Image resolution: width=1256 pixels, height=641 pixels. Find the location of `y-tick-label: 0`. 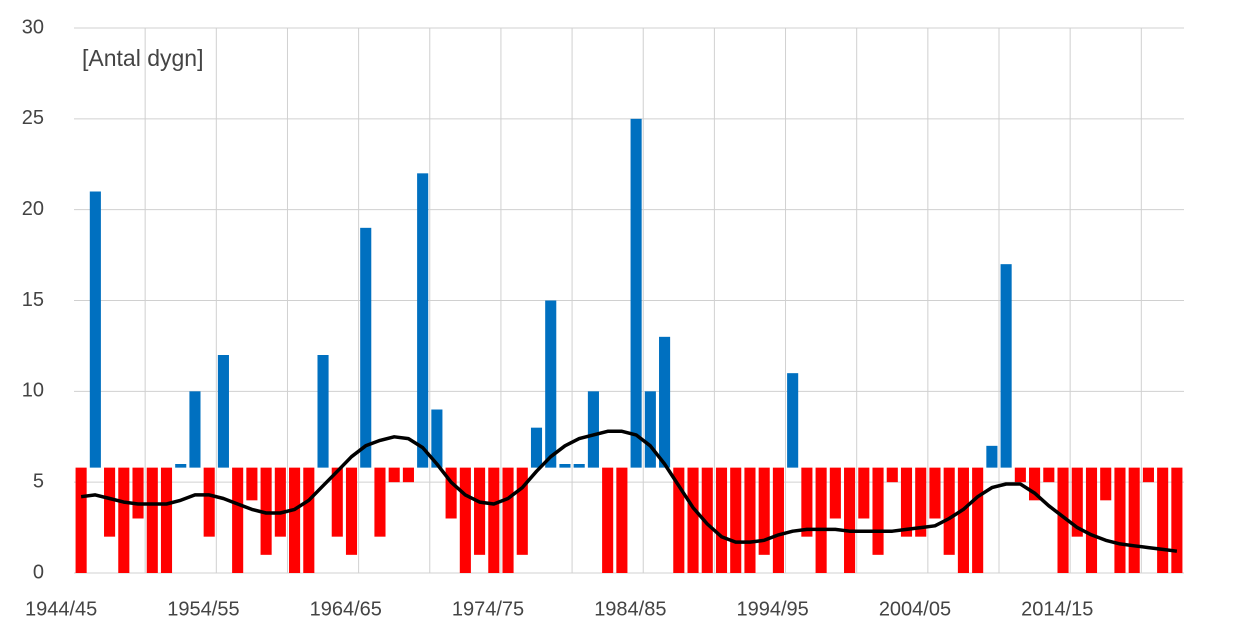

y-tick-label: 0 is located at coordinates (38, 572).